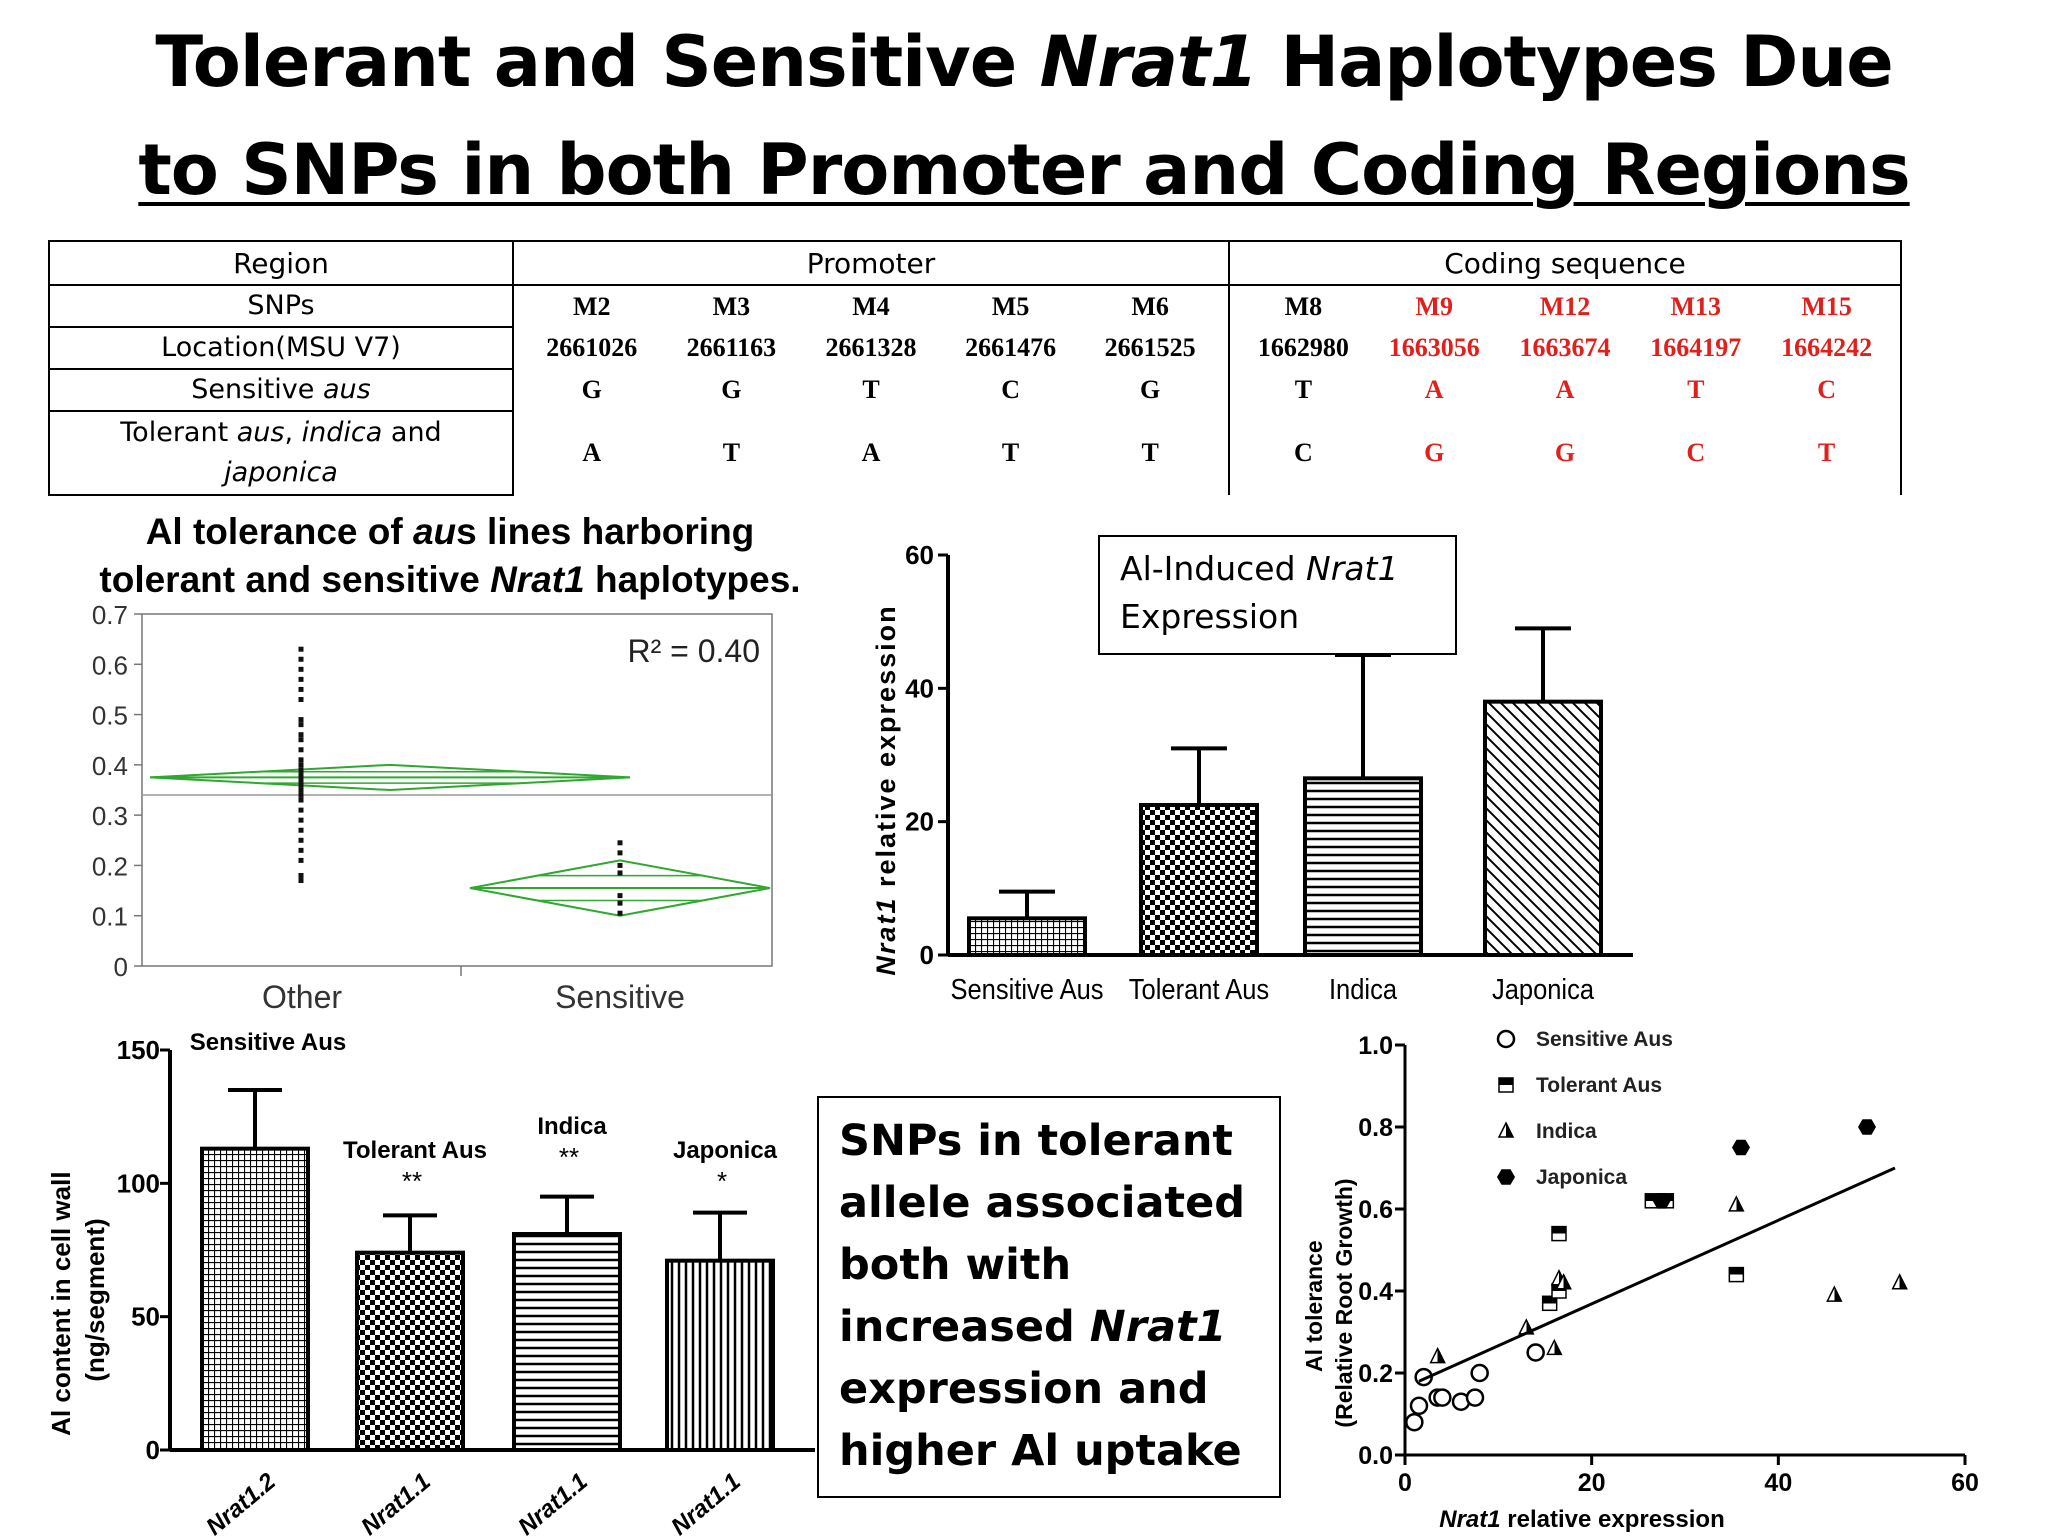 This screenshot has height=1536, width=2048. What do you see at coordinates (871, 452) in the screenshot?
I see `tolerant-allele-cell: A` at bounding box center [871, 452].